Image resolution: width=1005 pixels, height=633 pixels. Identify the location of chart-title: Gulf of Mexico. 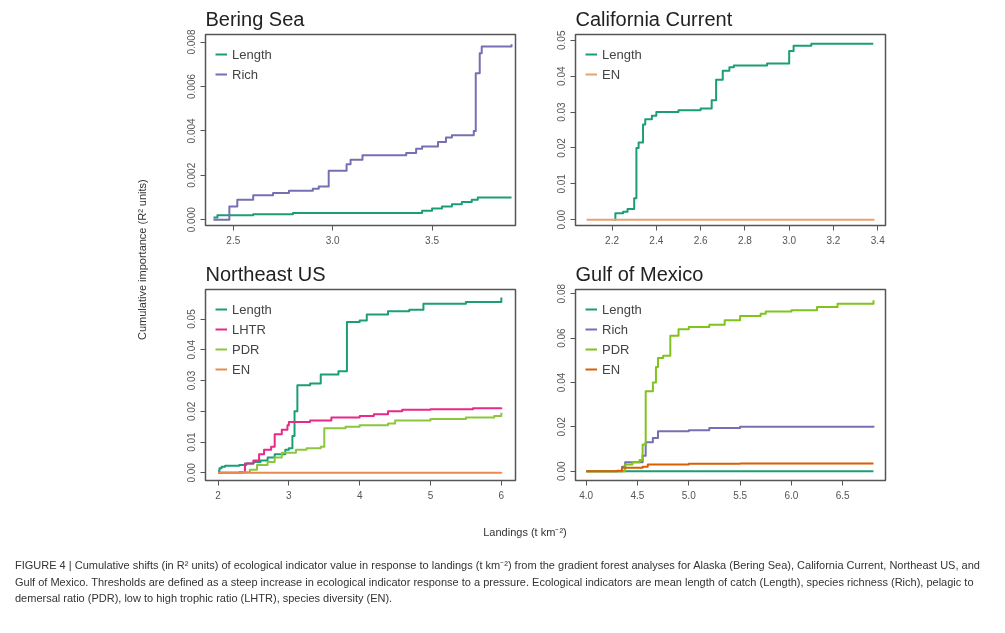
(639, 273).